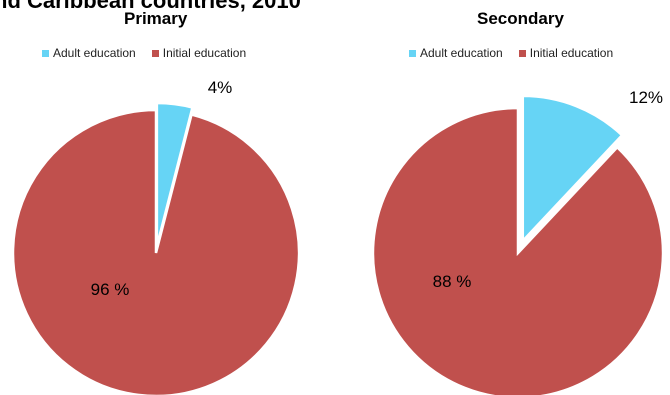 Image resolution: width=670 pixels, height=395 pixels. I want to click on data-label-initial-education: 96 %, so click(110, 289).